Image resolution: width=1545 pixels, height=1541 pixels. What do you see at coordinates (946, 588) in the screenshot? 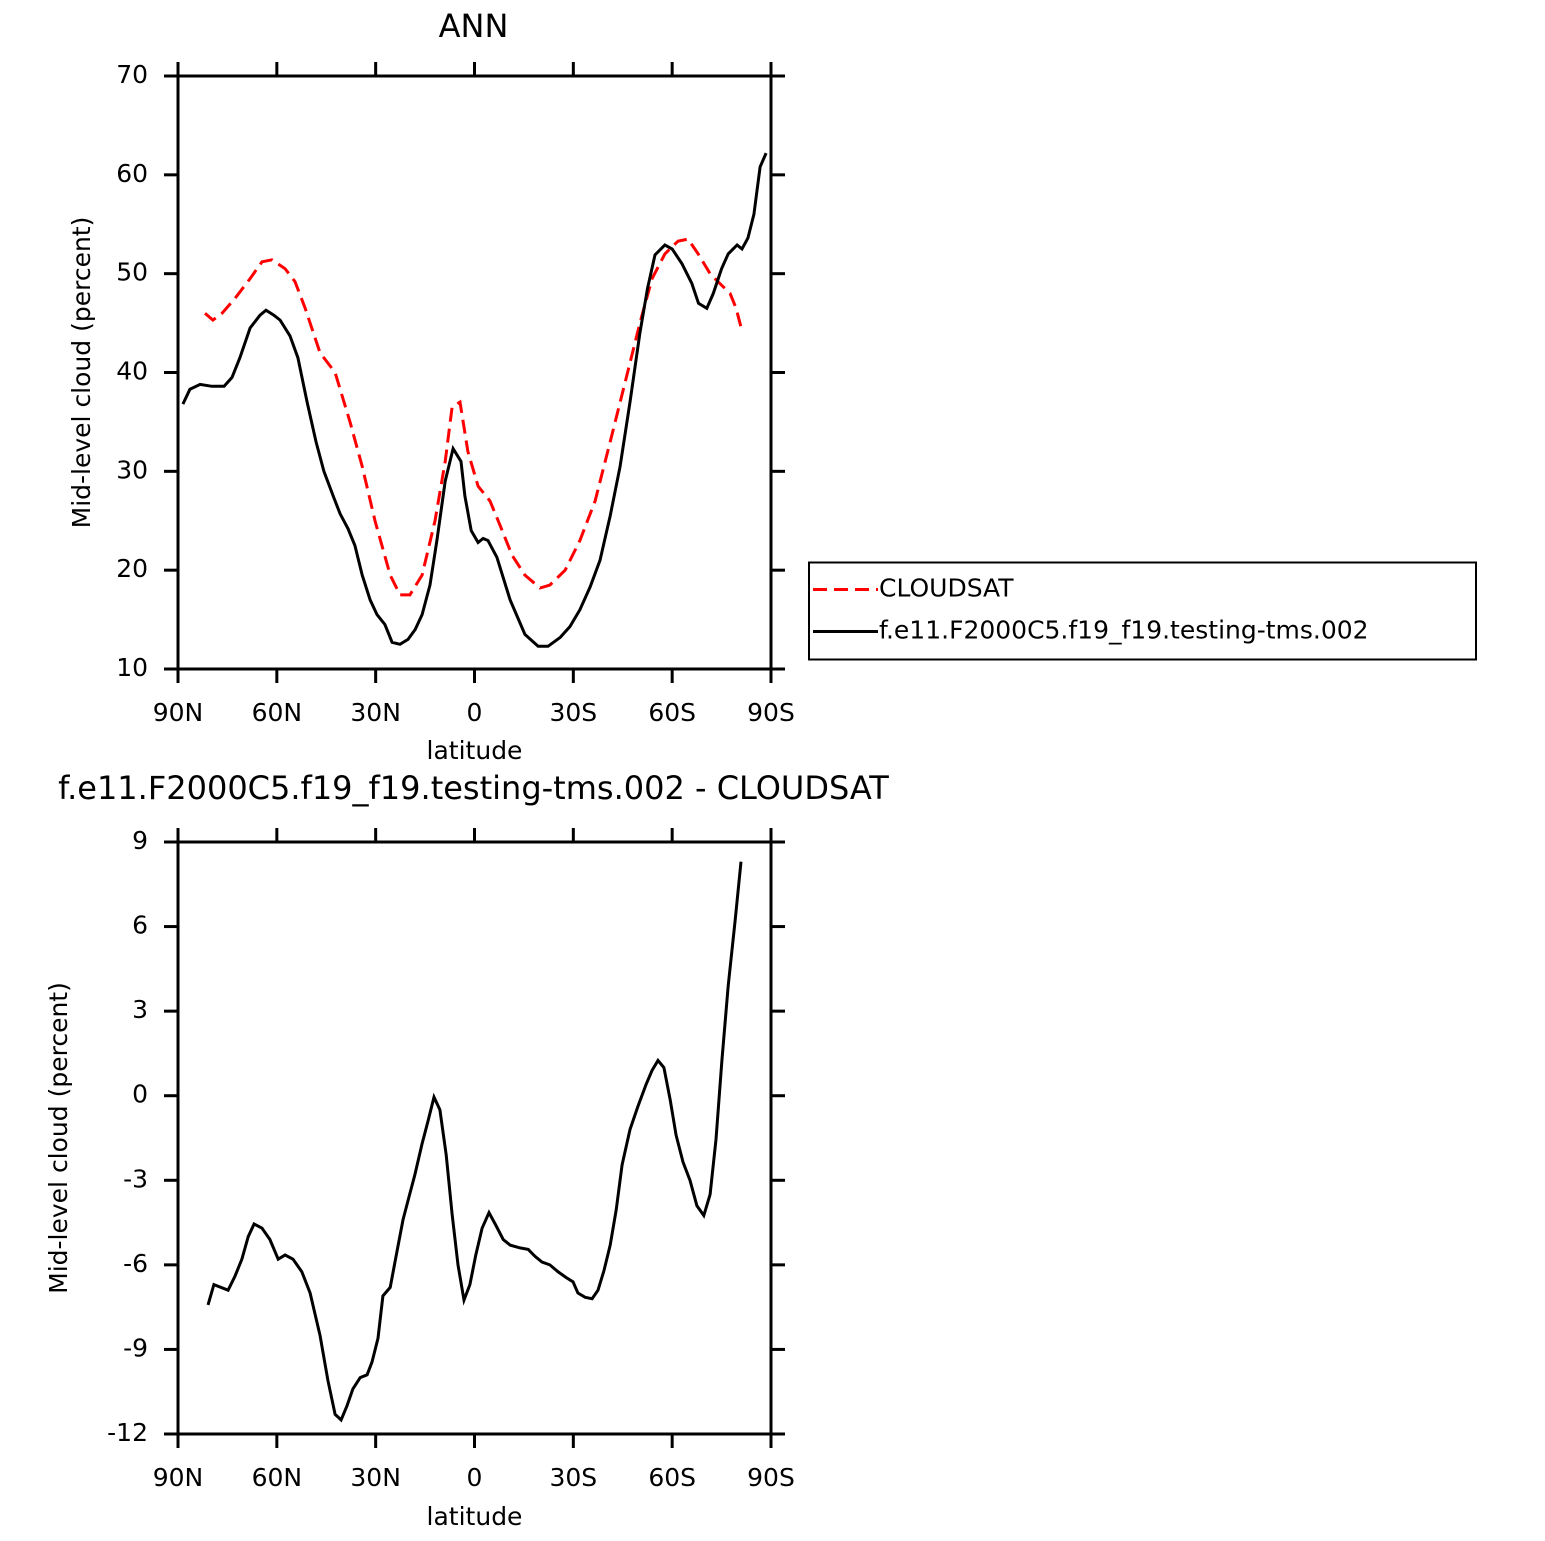
I see `legend-label: CLOUDSAT` at bounding box center [946, 588].